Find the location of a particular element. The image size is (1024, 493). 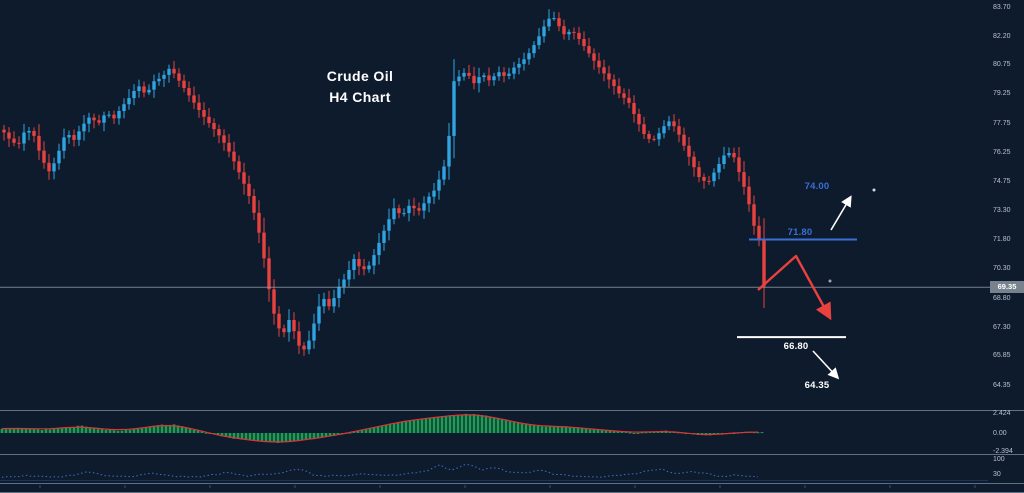

chart-title: Crude Oil H4 Chart is located at coordinates (360, 87).